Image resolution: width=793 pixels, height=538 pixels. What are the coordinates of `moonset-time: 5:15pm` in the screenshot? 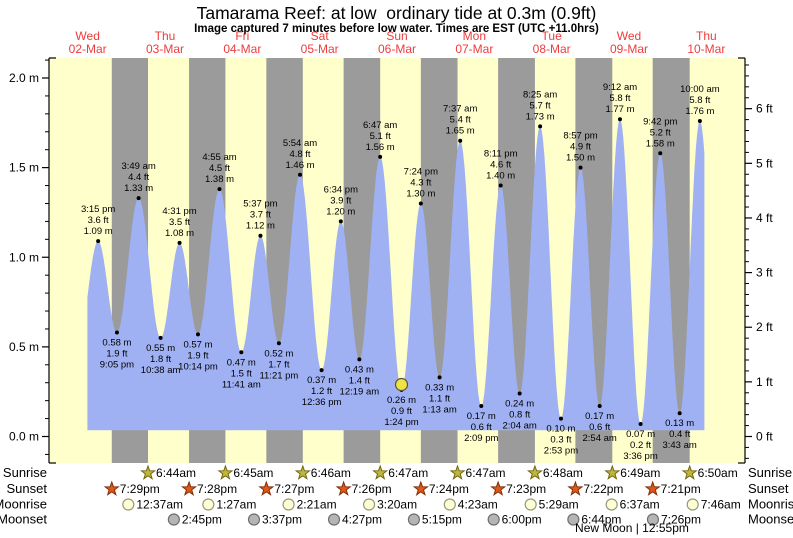 It's located at (442, 520).